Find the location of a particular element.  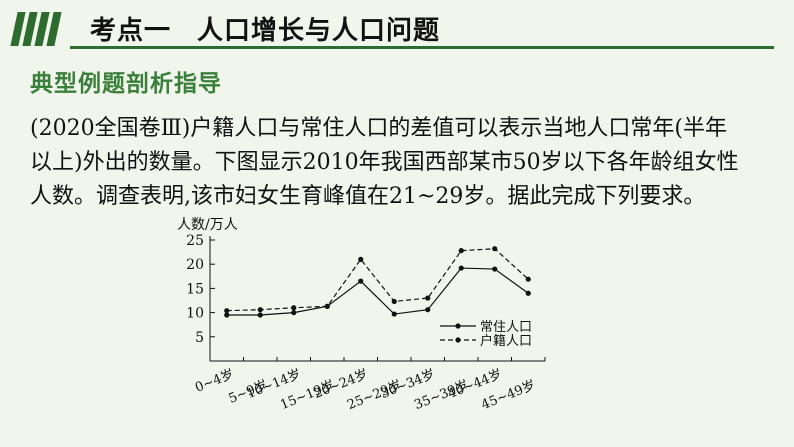

section-label: 考点一 is located at coordinates (131, 31).